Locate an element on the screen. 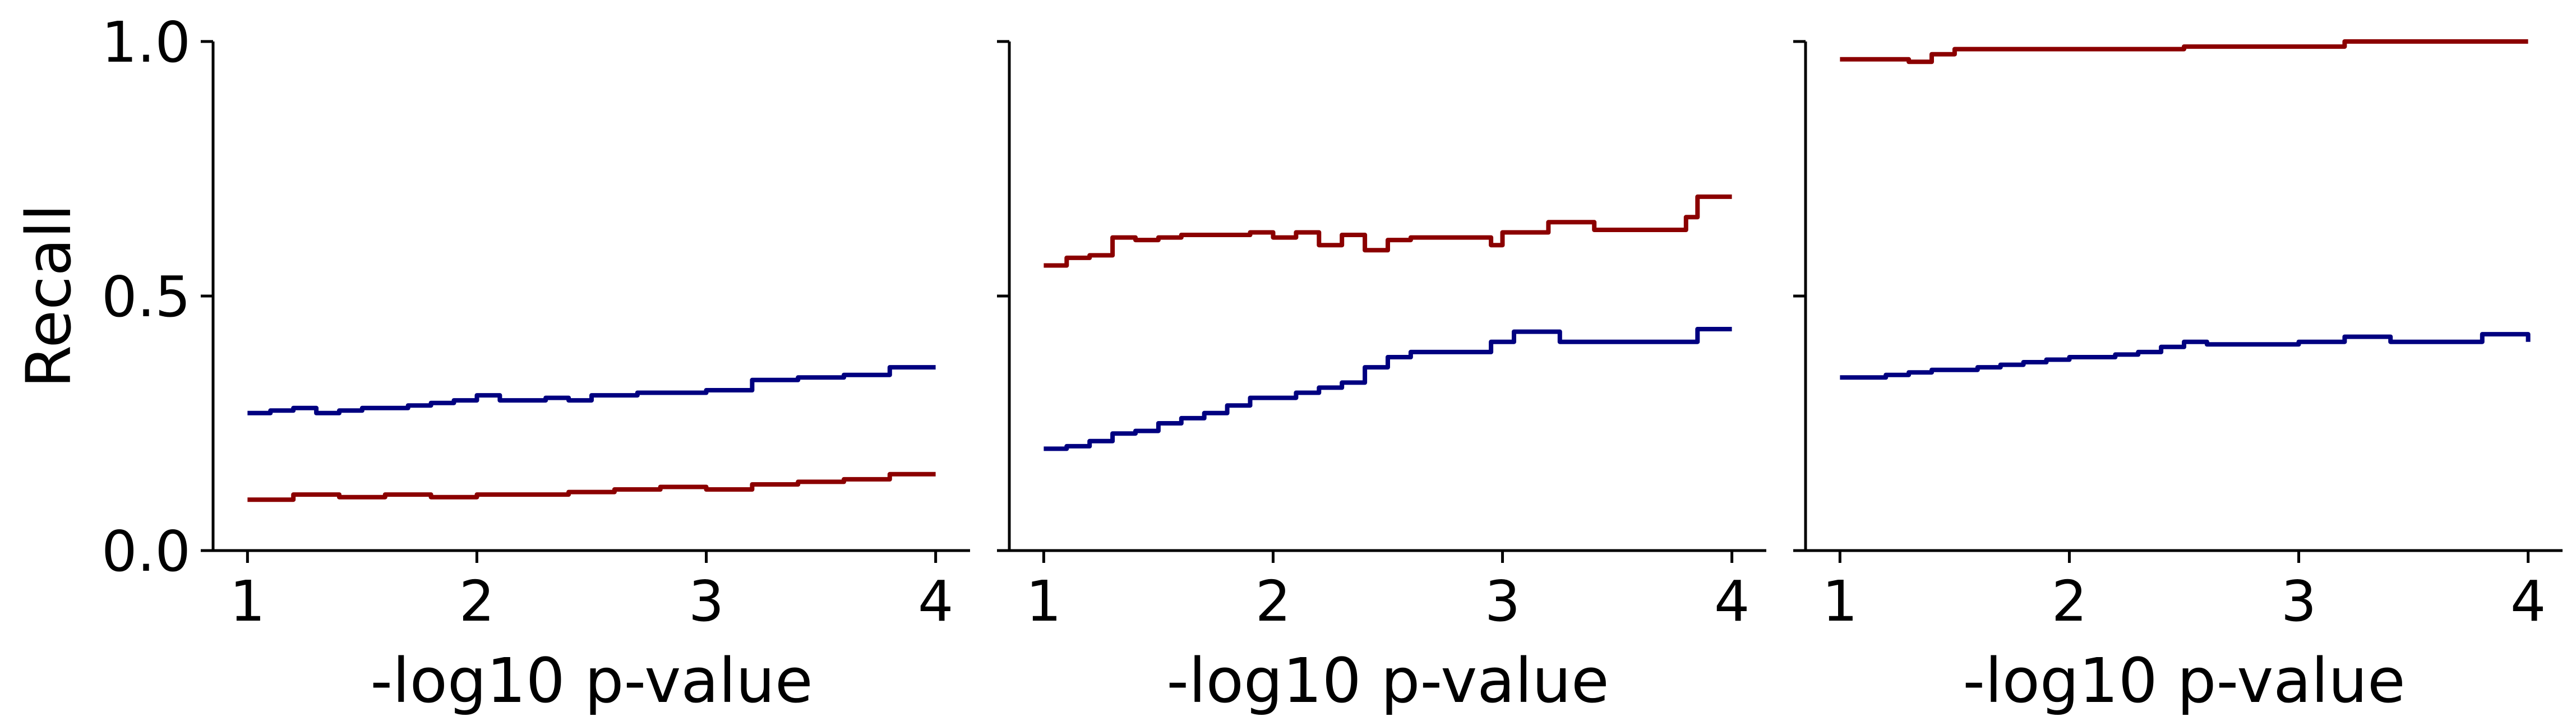  y-axis-label: Recall is located at coordinates (49, 296).